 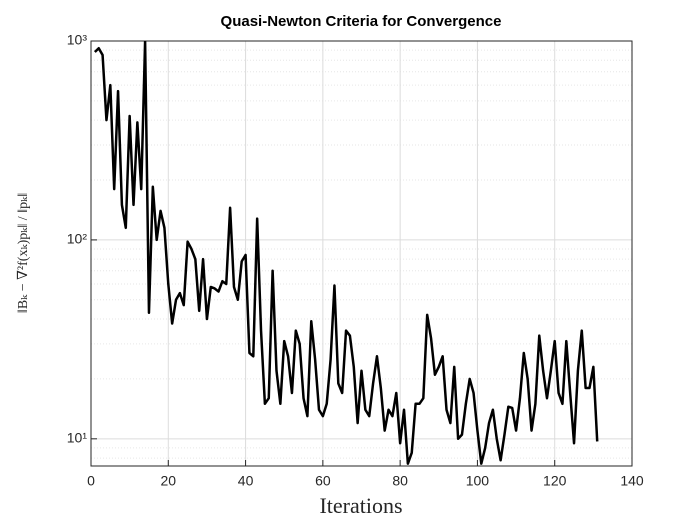 I want to click on y-tick-label: 10², so click(x=77, y=239).